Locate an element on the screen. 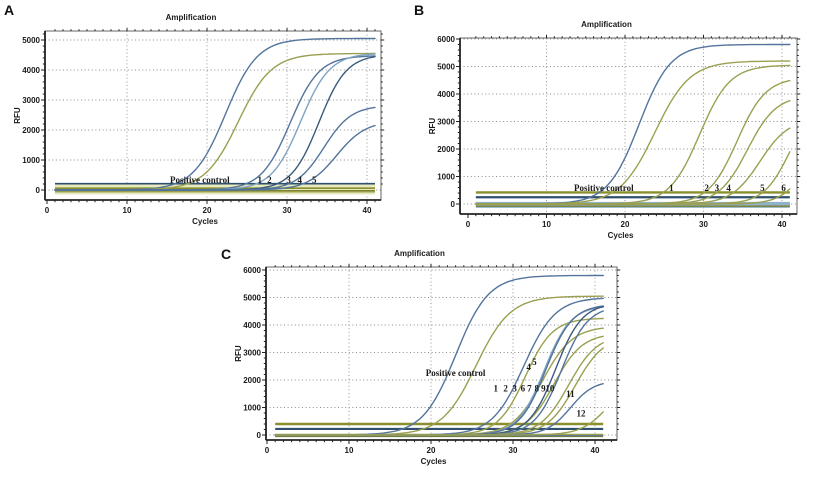 This screenshot has width=820, height=477. annotation-7: 7 is located at coordinates (529, 388).